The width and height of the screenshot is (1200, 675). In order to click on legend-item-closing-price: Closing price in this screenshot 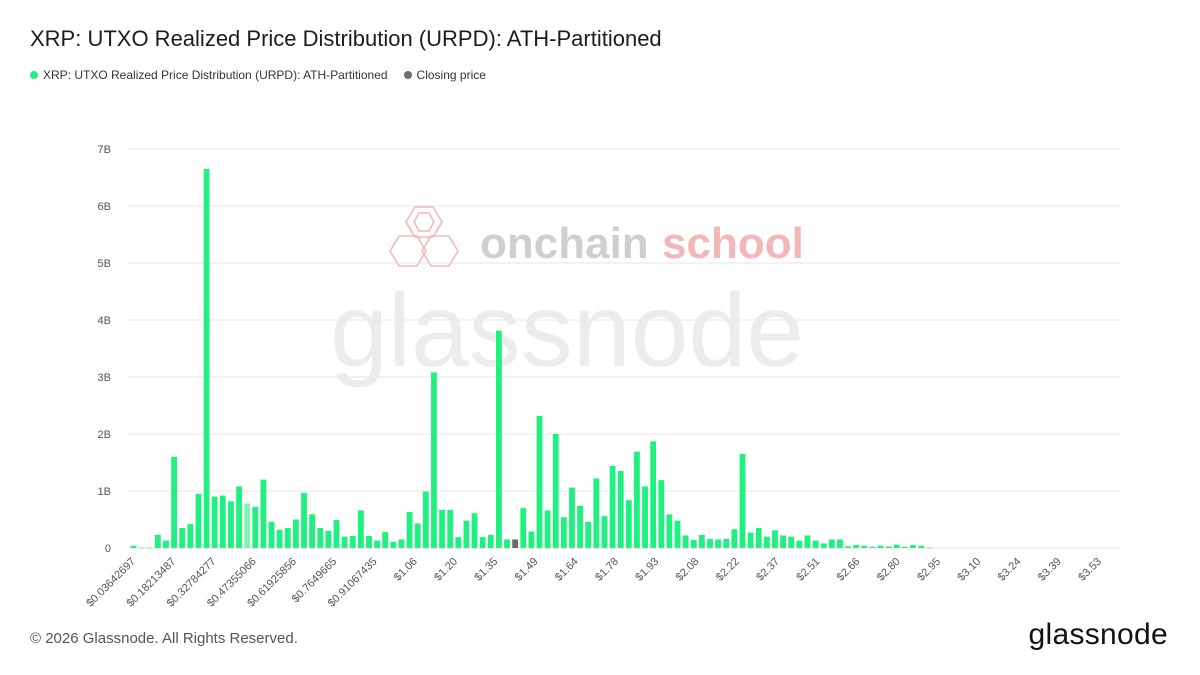, I will do `click(444, 75)`.